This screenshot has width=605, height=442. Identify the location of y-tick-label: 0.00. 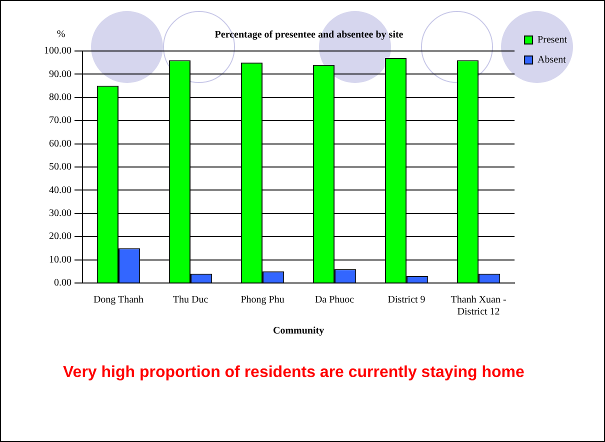
(63, 283).